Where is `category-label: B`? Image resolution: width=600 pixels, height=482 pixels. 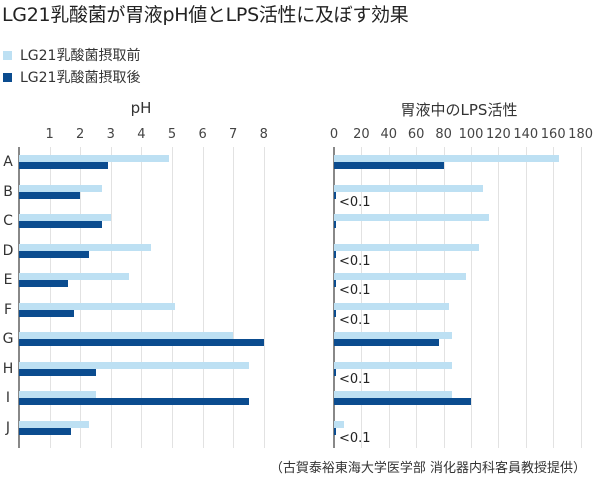
category-label: B is located at coordinates (8, 191).